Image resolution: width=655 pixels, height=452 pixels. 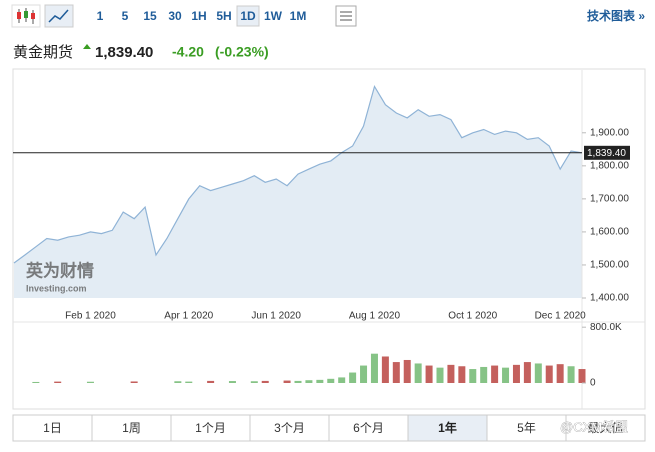 I want to click on interval-button: 5, so click(x=125, y=16).